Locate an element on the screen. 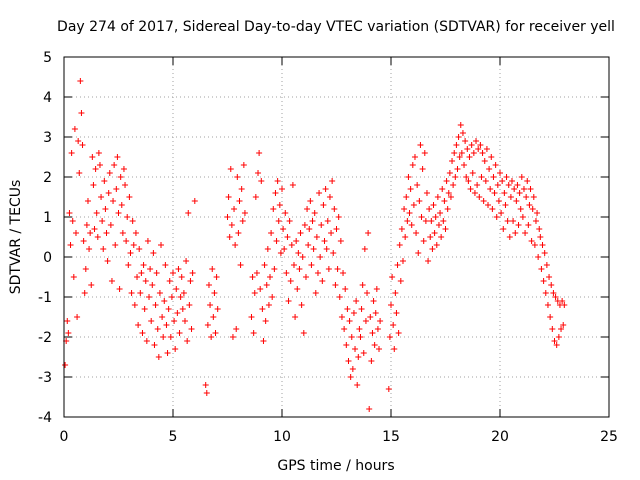 This screenshot has height=480, width=640. y-tick-label: 4 is located at coordinates (47, 98).